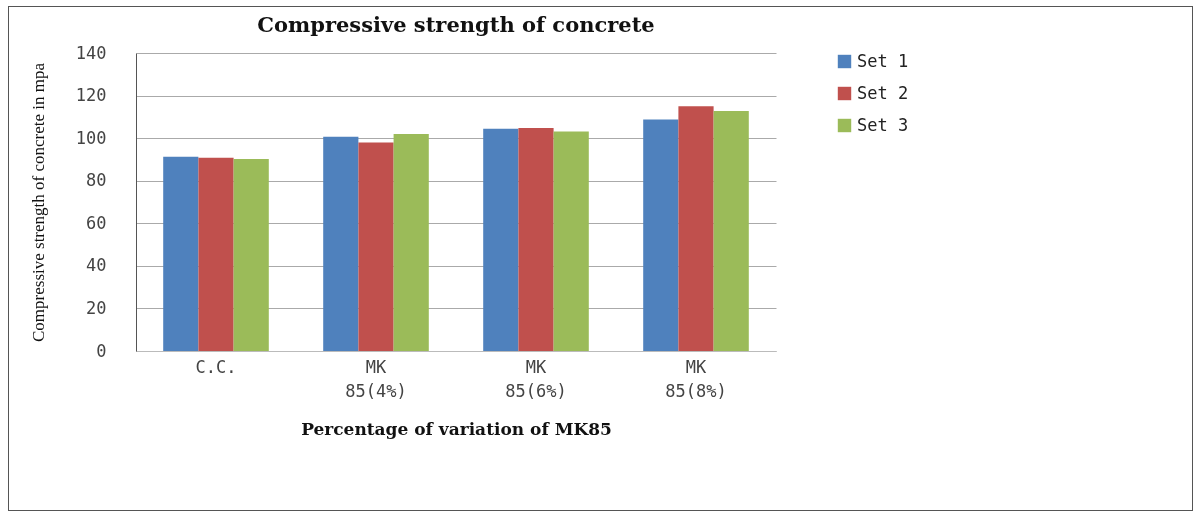 The height and width of the screenshot is (519, 1203). I want to click on chart-title: Compressive strength of concrete, so click(456, 24).